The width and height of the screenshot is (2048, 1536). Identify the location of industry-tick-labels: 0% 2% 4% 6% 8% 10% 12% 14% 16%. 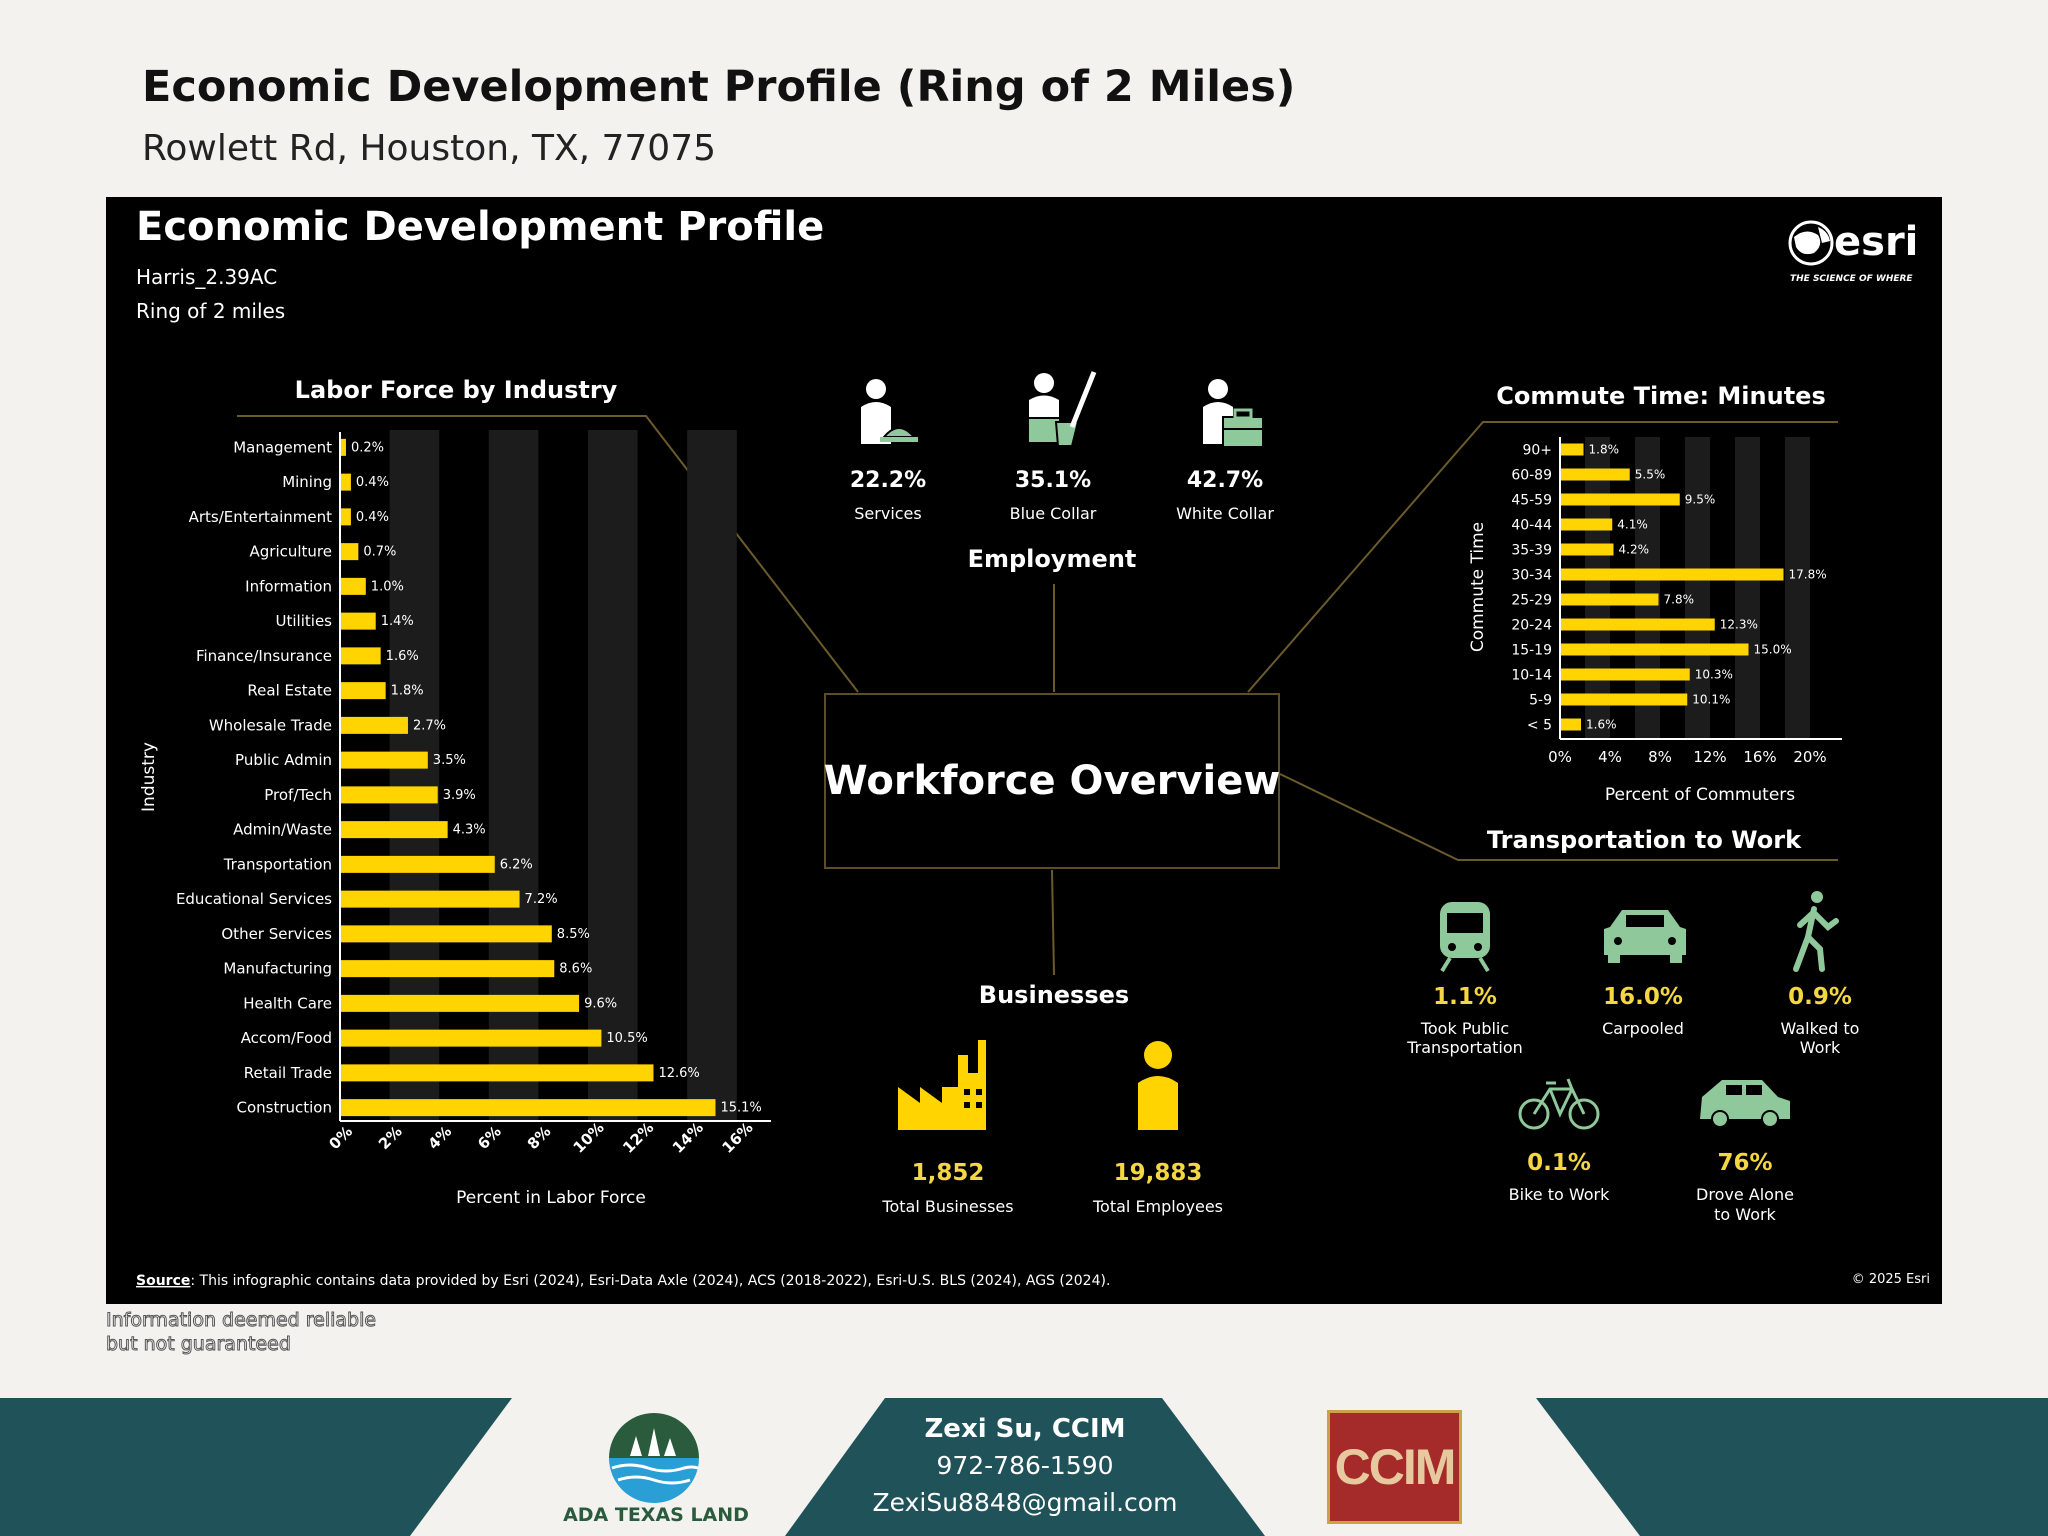
(540, 1138).